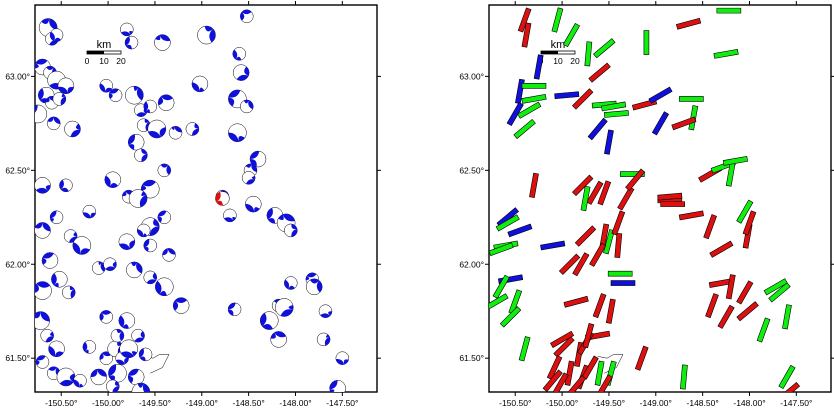  Describe the element at coordinates (749, 403) in the screenshot. I see `x-tick-label: -148.00°` at that location.